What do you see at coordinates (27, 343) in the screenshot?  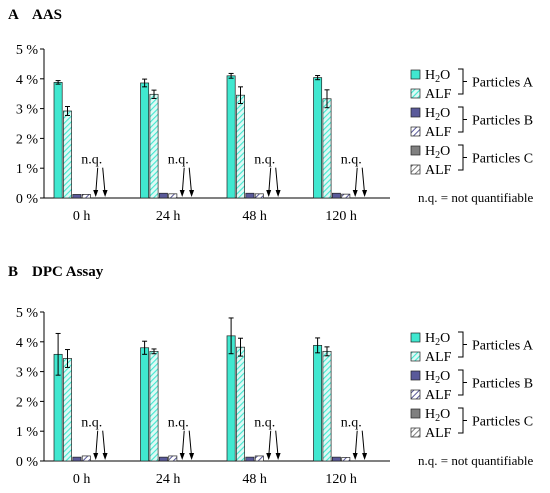 I see `y-tick-label: 4 %` at bounding box center [27, 343].